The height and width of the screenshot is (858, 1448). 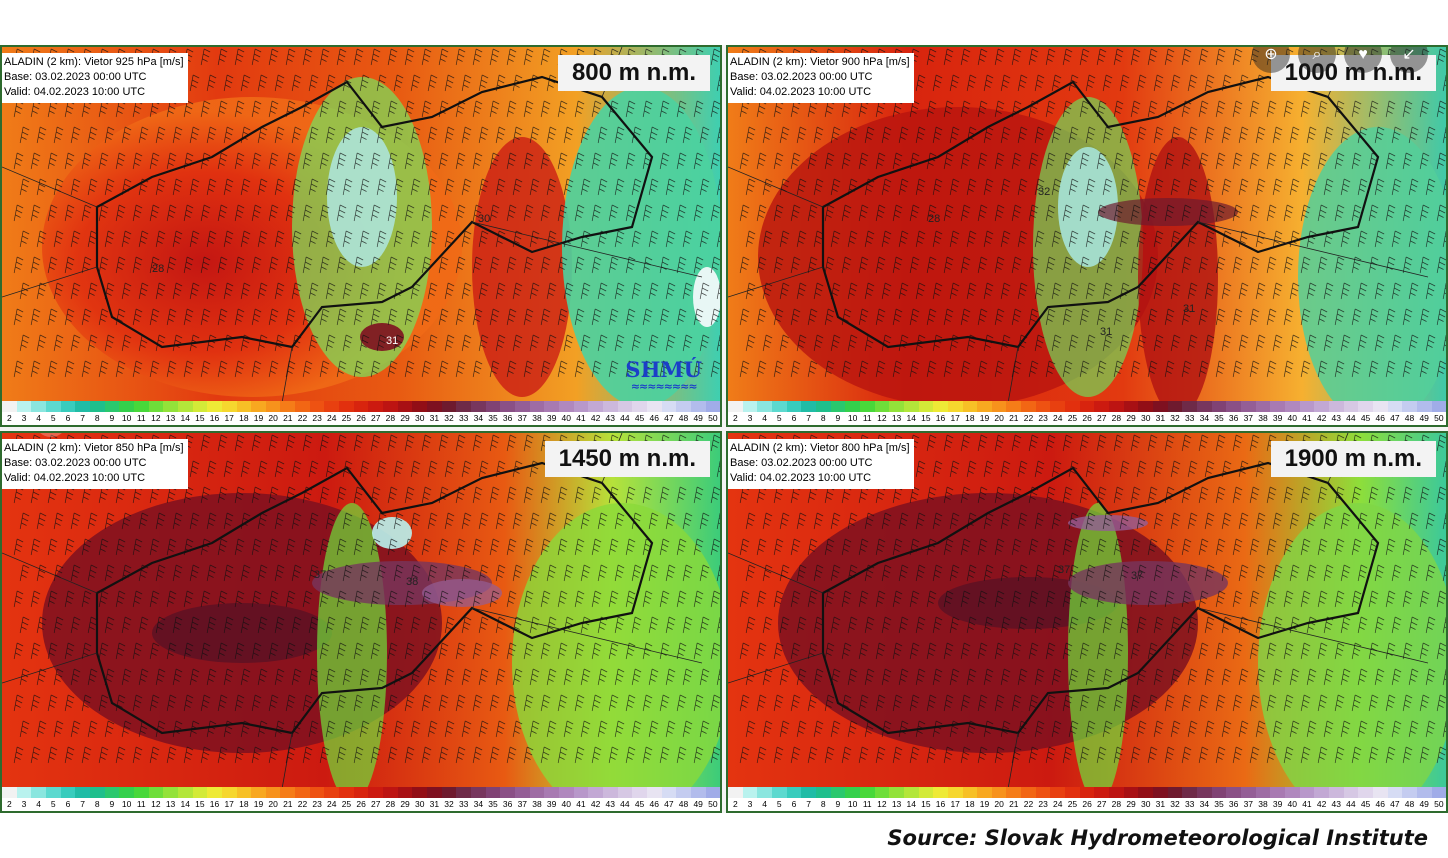 What do you see at coordinates (75, 478) in the screenshot?
I see `valid-time: Valid: 04.02.2023 10:00 UTC` at bounding box center [75, 478].